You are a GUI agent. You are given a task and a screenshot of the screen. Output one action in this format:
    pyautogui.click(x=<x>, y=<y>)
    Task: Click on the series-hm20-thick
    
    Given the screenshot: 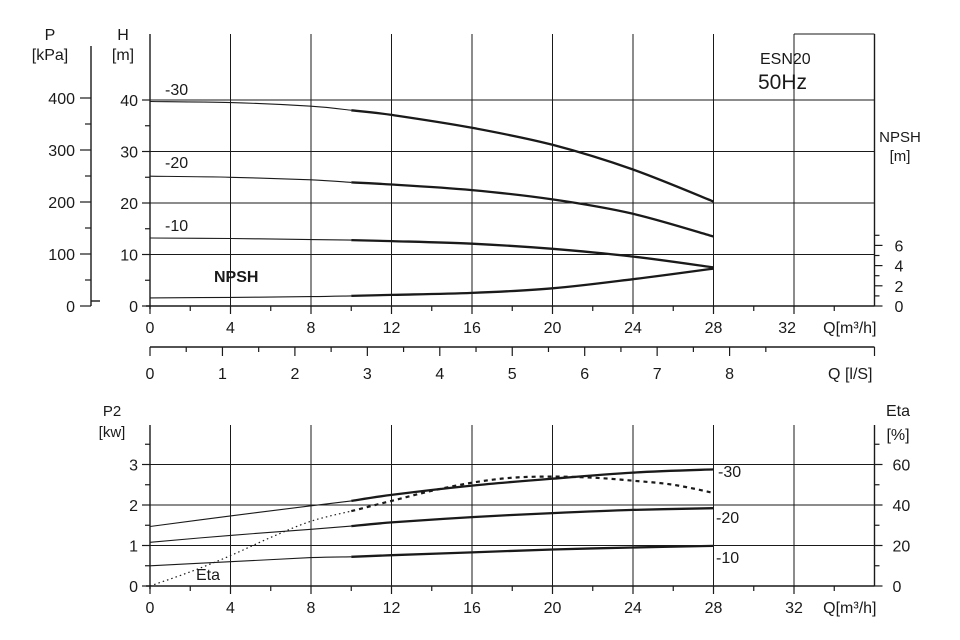 What is the action you would take?
    pyautogui.click(x=532, y=209)
    